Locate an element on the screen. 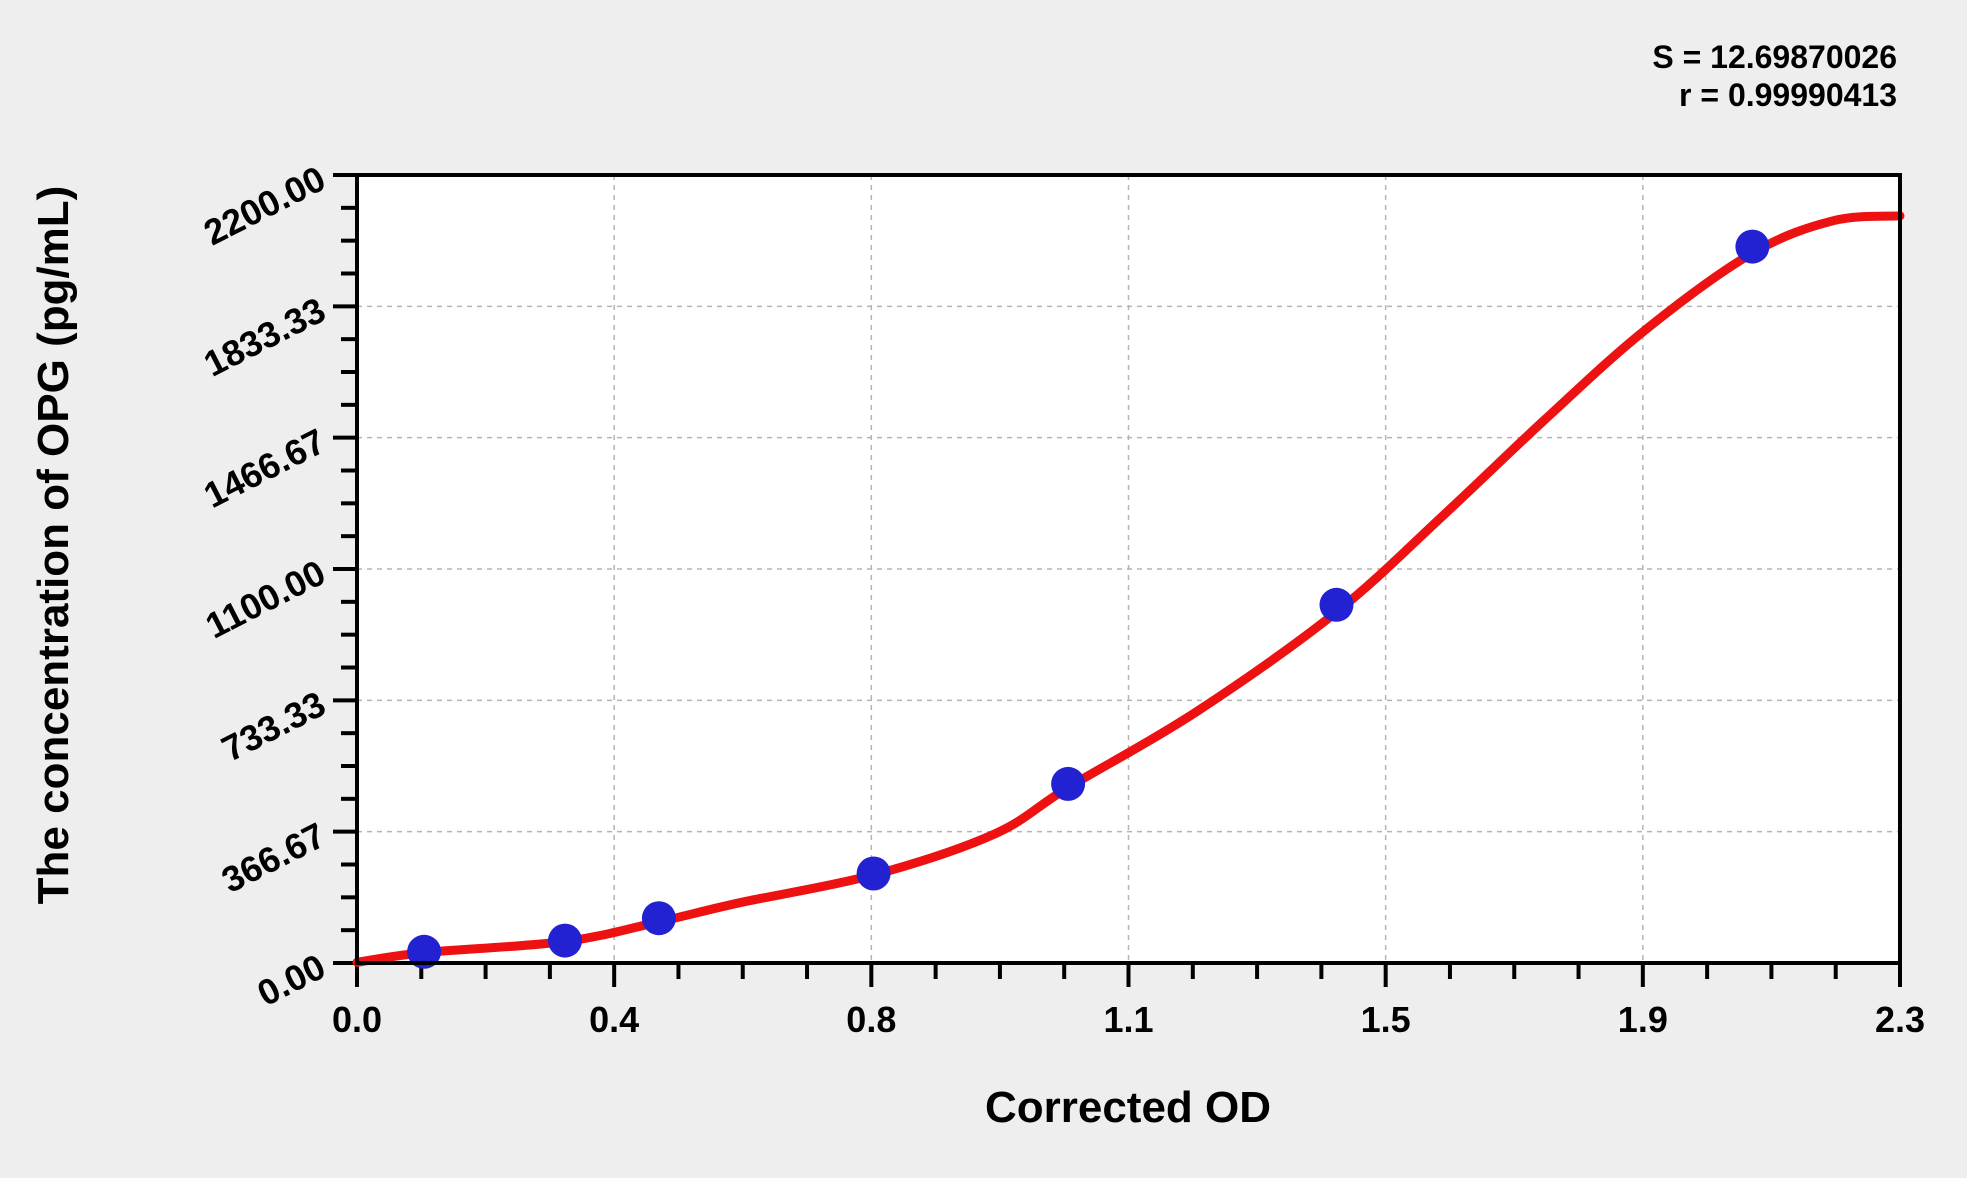 Image resolution: width=1967 pixels, height=1178 pixels. x-tick-label: 2.3 is located at coordinates (1900, 1019).